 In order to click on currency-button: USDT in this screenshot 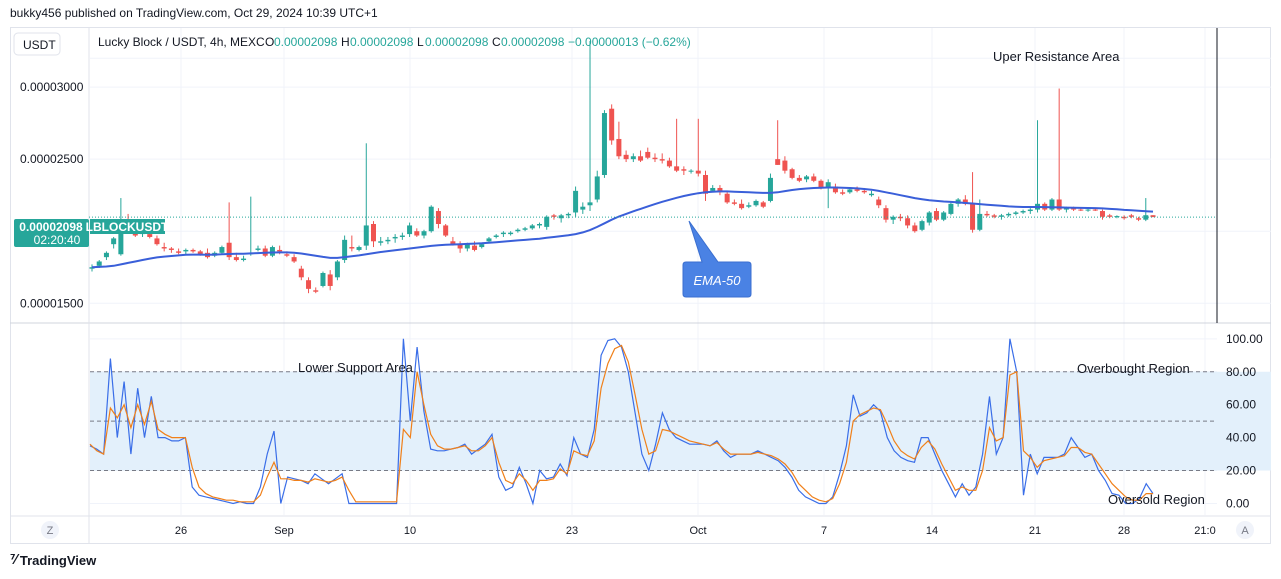, I will do `click(37, 44)`.